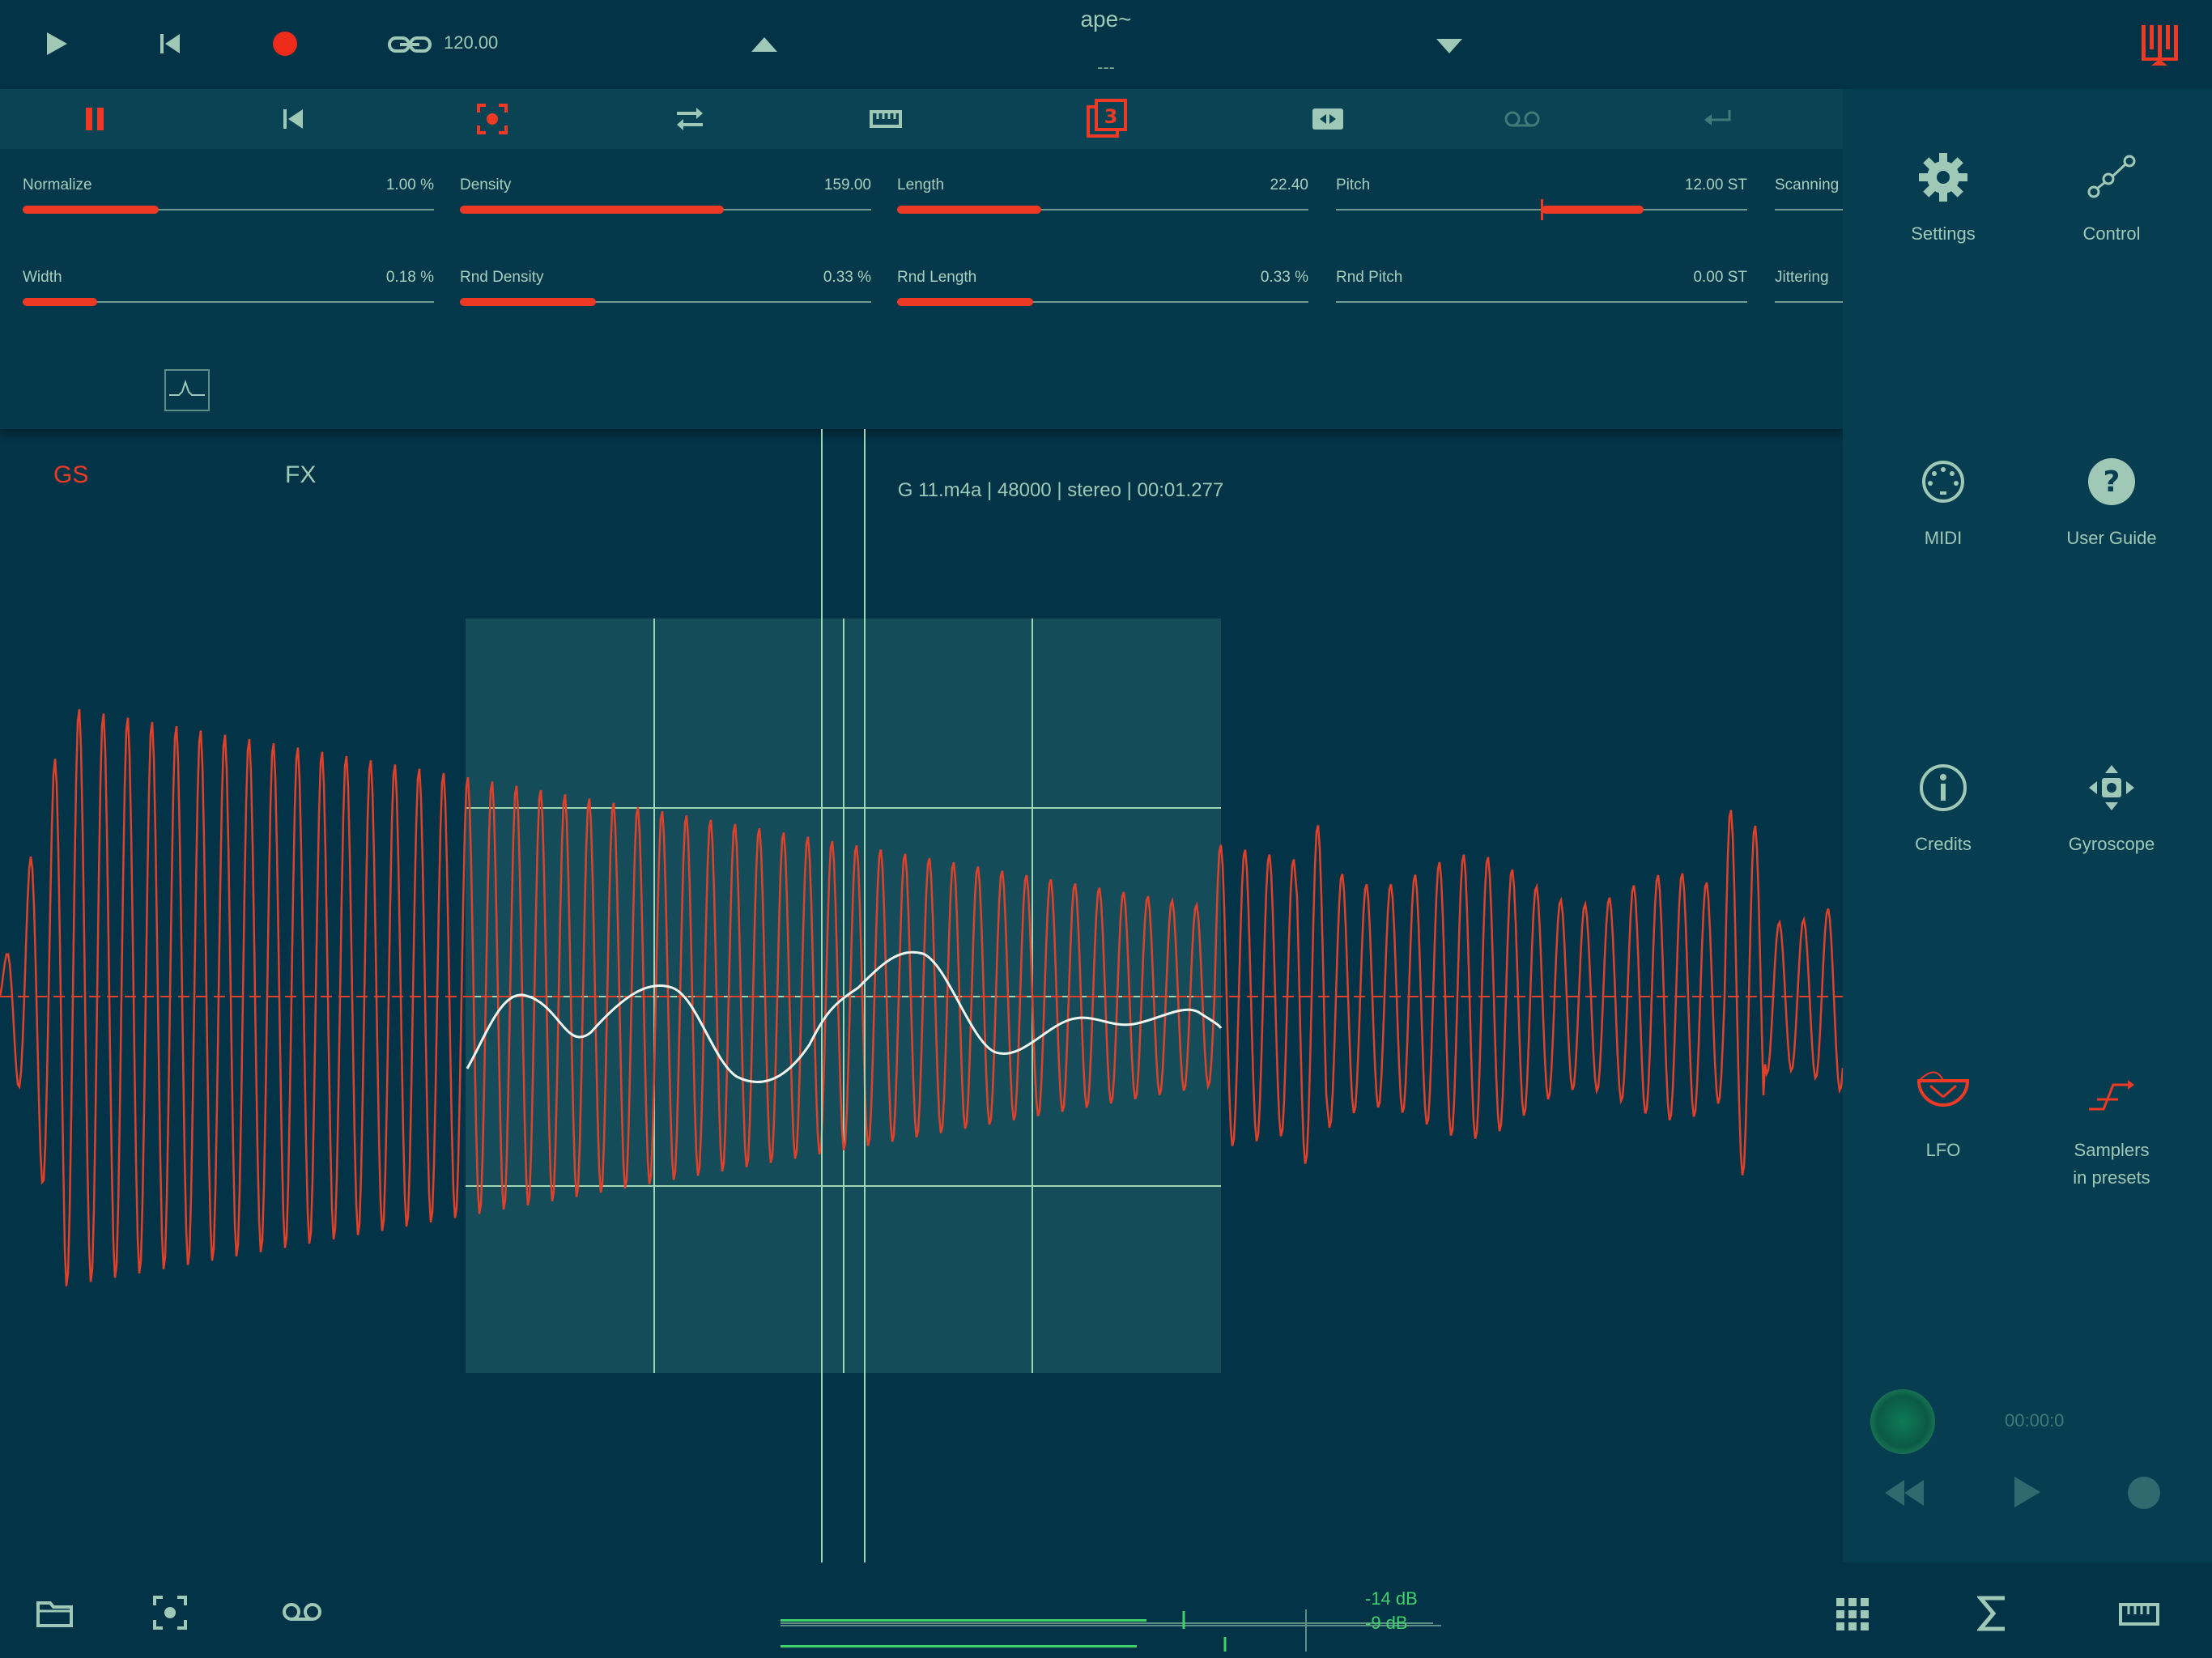  What do you see at coordinates (95, 119) in the screenshot?
I see `pause-icon` at bounding box center [95, 119].